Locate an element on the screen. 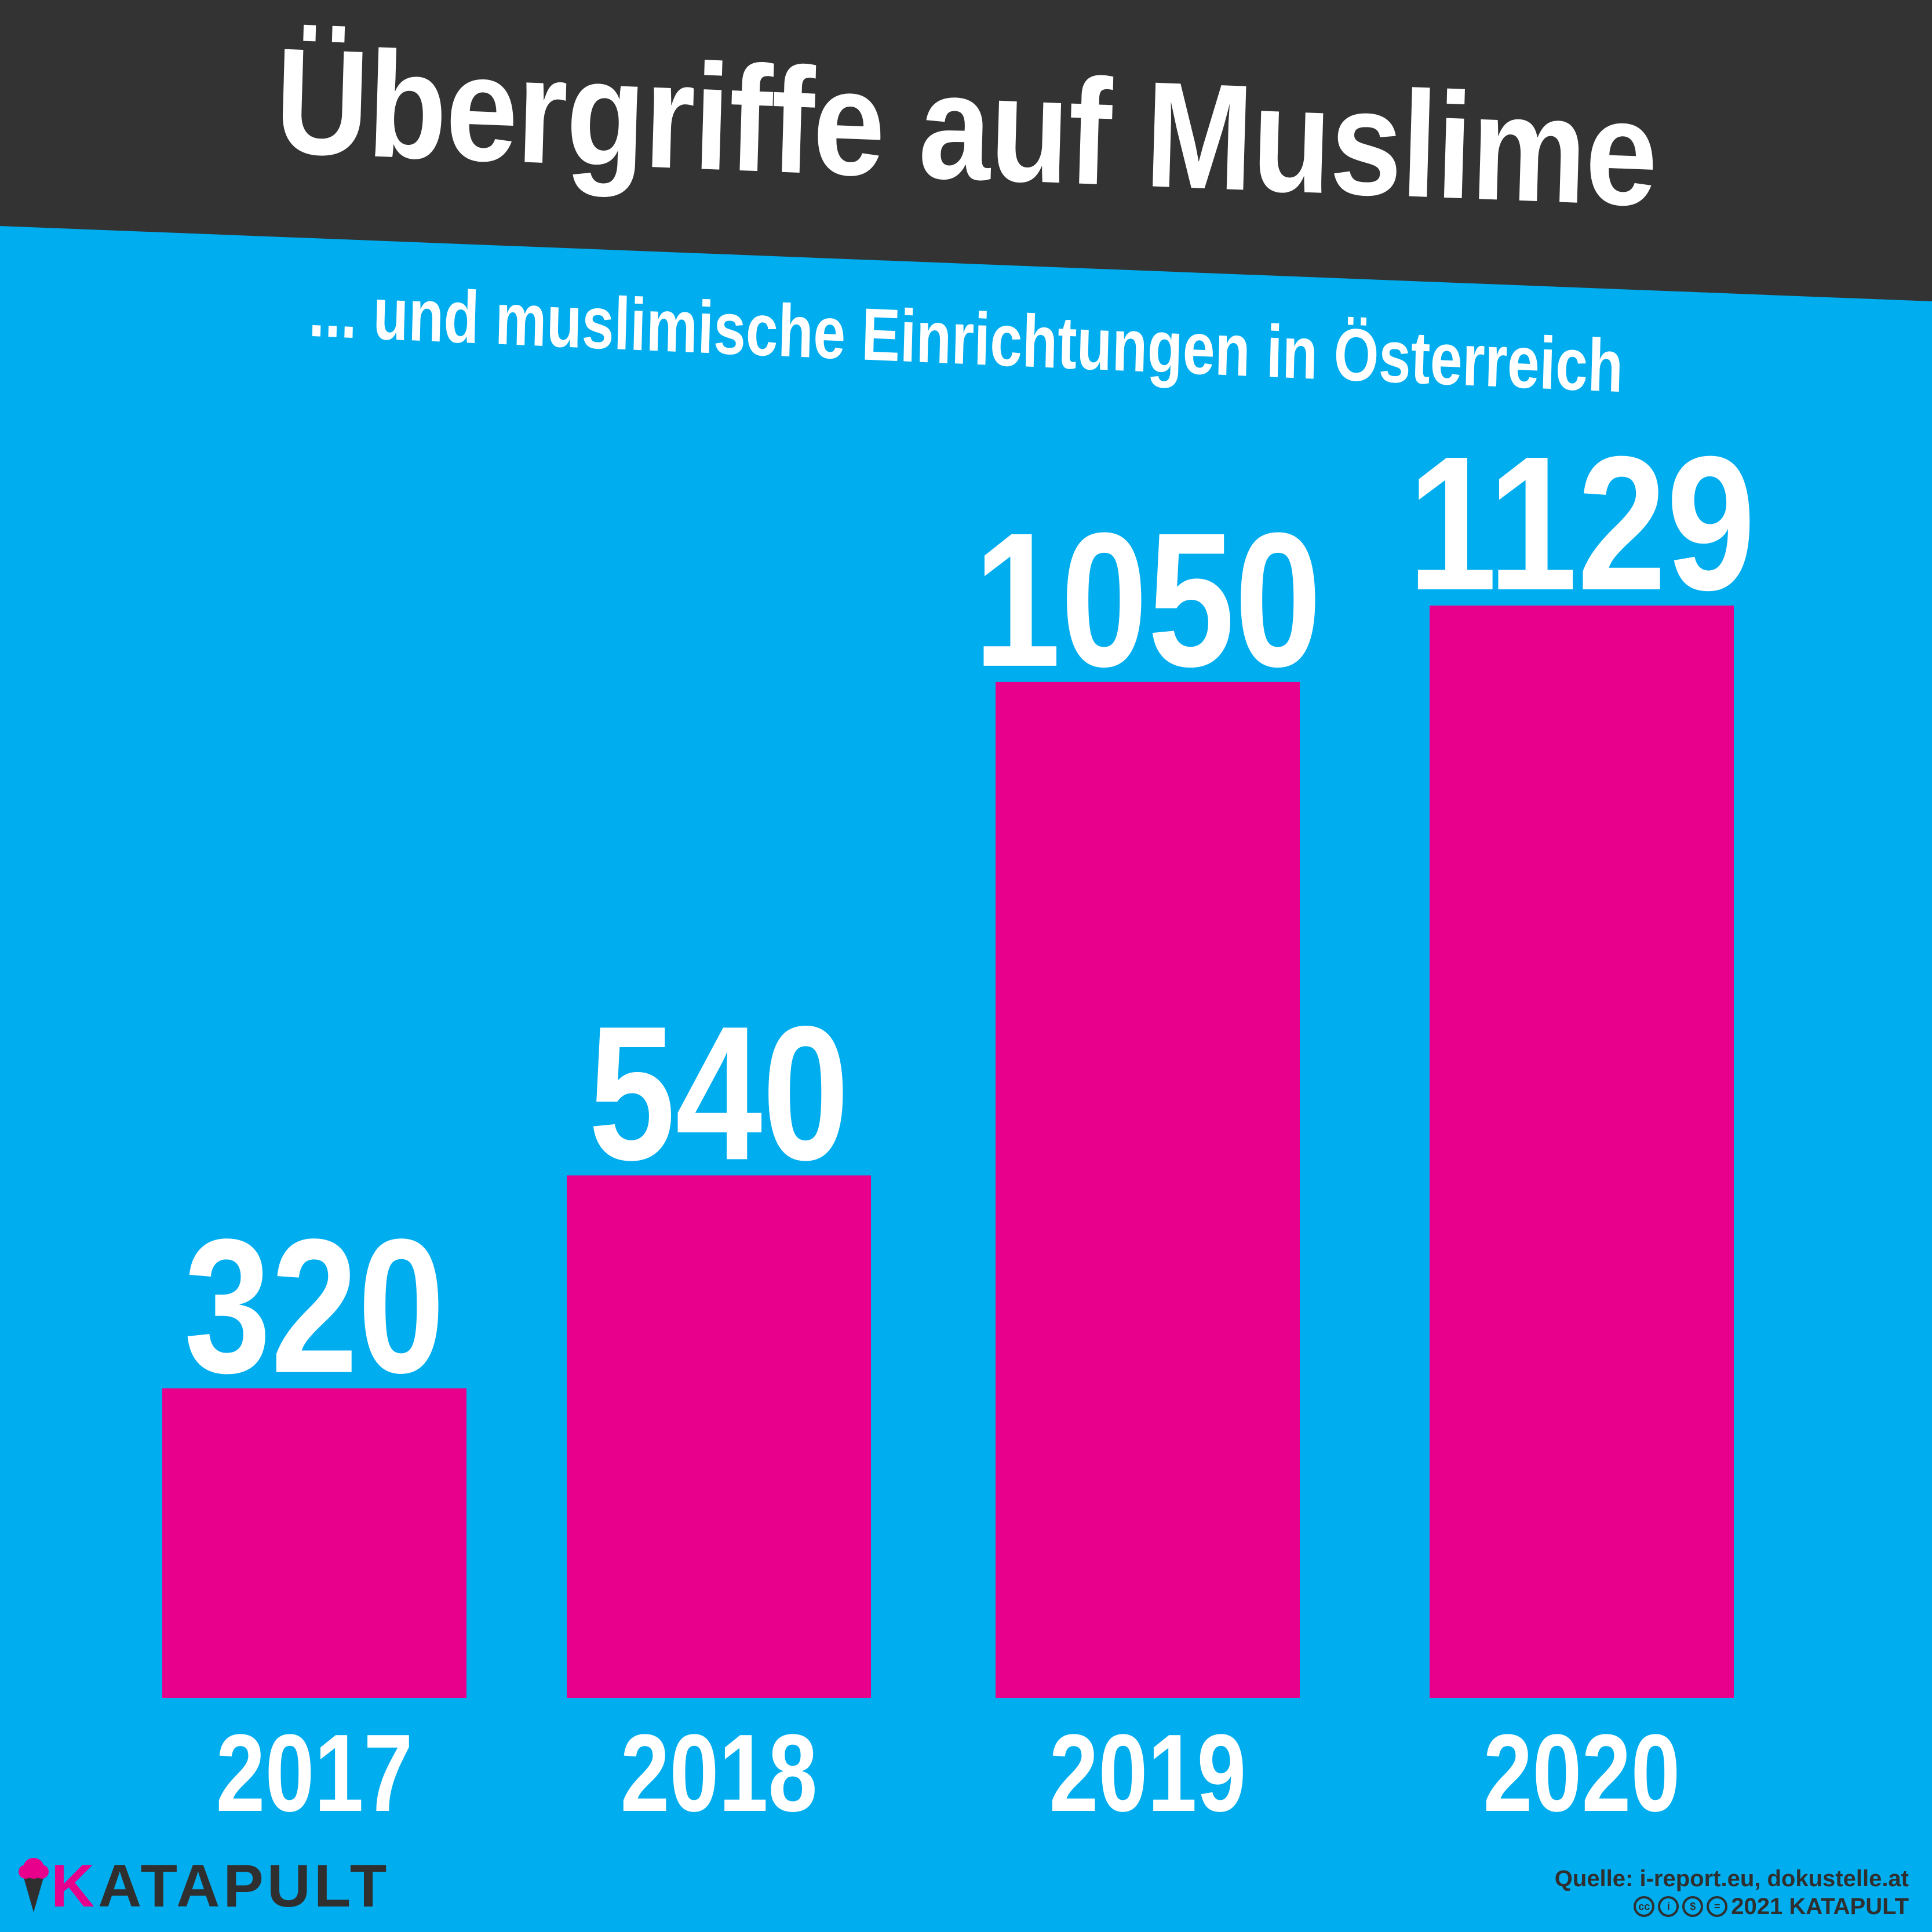  by-icon: i is located at coordinates (1668, 1907).